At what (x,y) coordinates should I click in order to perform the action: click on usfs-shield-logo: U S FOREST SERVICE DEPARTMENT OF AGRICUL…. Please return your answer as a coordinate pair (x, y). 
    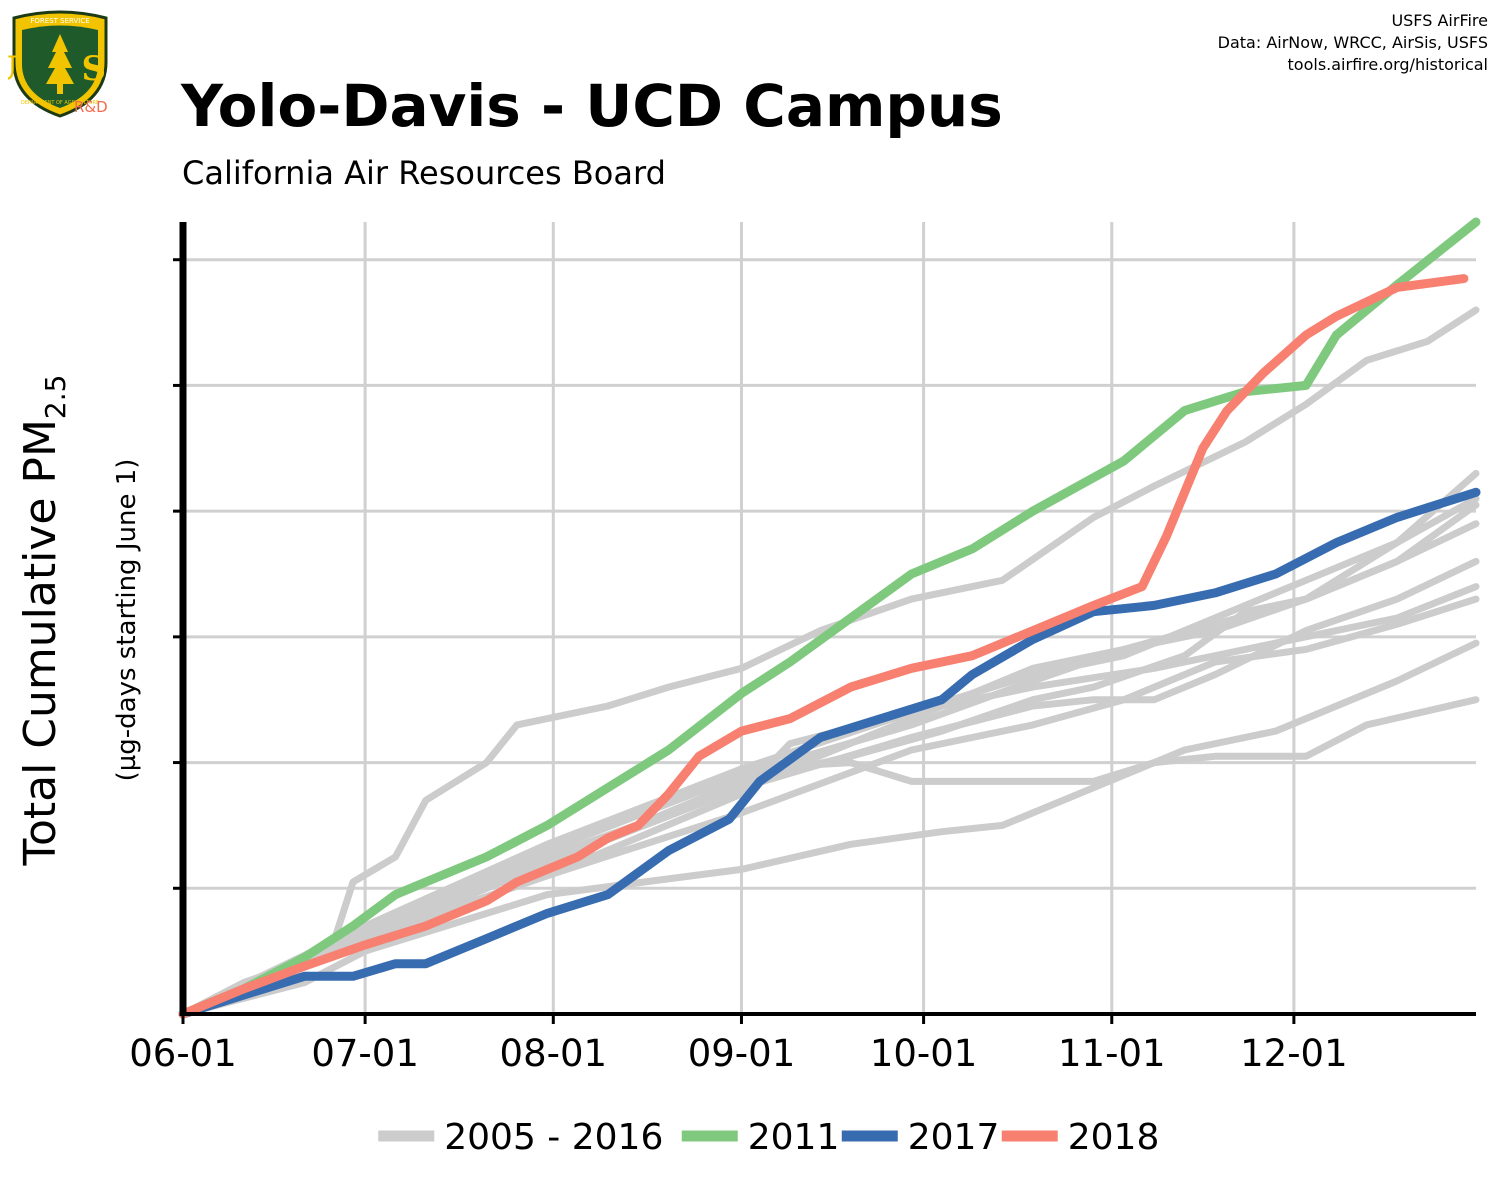
    Looking at the image, I should click on (60, 64).